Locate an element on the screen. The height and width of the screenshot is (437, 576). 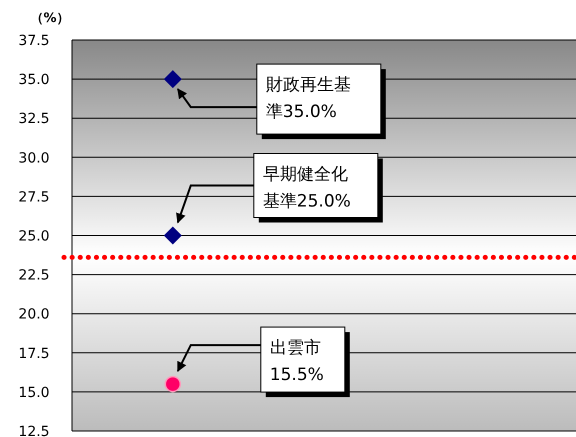
y-tick-label: 35.0 is located at coordinates (34, 80).